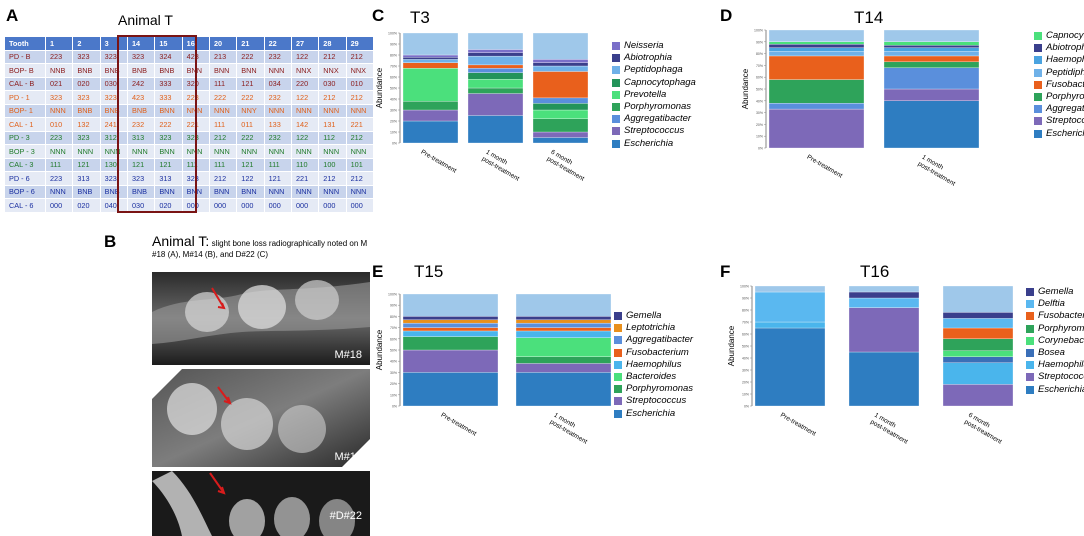  Describe the element at coordinates (59, 97) in the screenshot. I see `table-cell: 323` at that location.